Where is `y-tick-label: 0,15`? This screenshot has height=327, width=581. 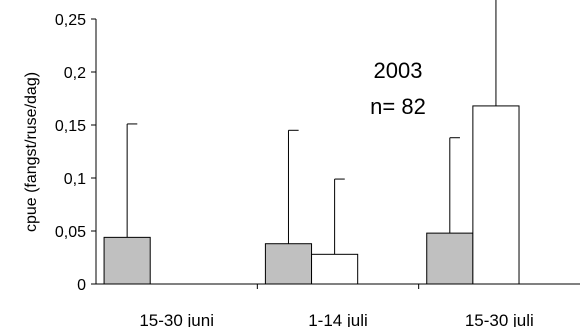
y-tick-label: 0,15 is located at coordinates (70, 126).